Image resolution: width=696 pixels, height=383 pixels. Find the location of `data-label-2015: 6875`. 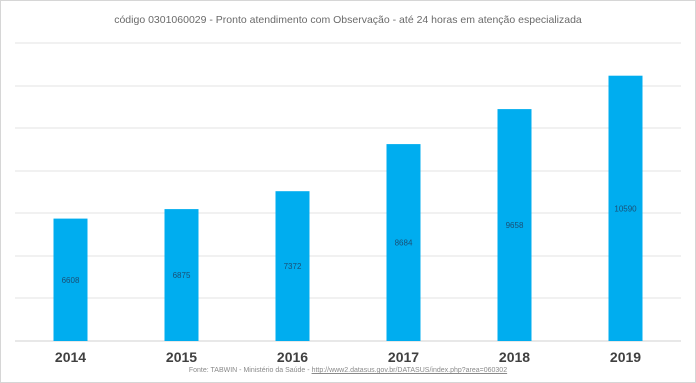

data-label-2015: 6875 is located at coordinates (182, 275).